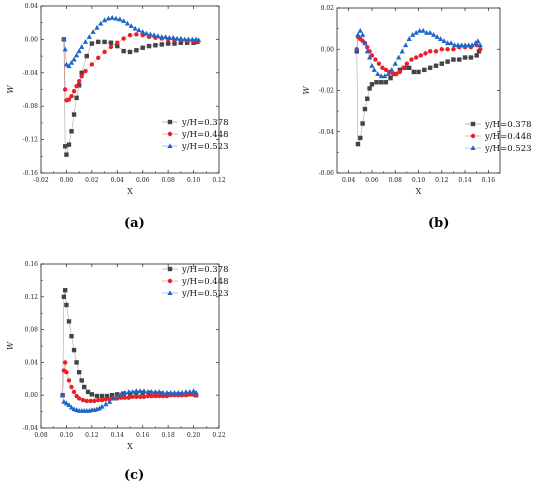 This screenshot has height=490, width=550. What do you see at coordinates (219, 180) in the screenshot?
I see `x-tick-label-a: 0.12` at bounding box center [219, 180].